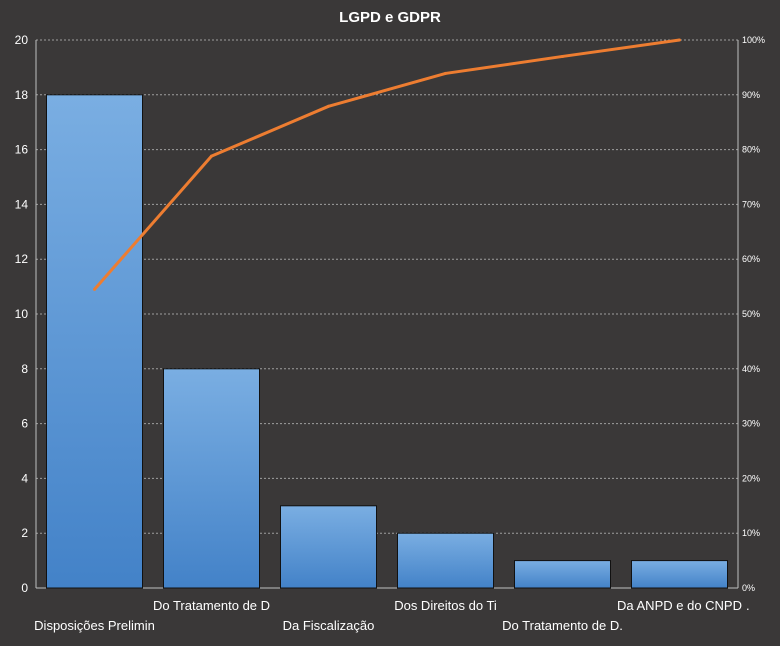 This screenshot has height=646, width=780. I want to click on y-tick-label: 14, so click(22, 204).